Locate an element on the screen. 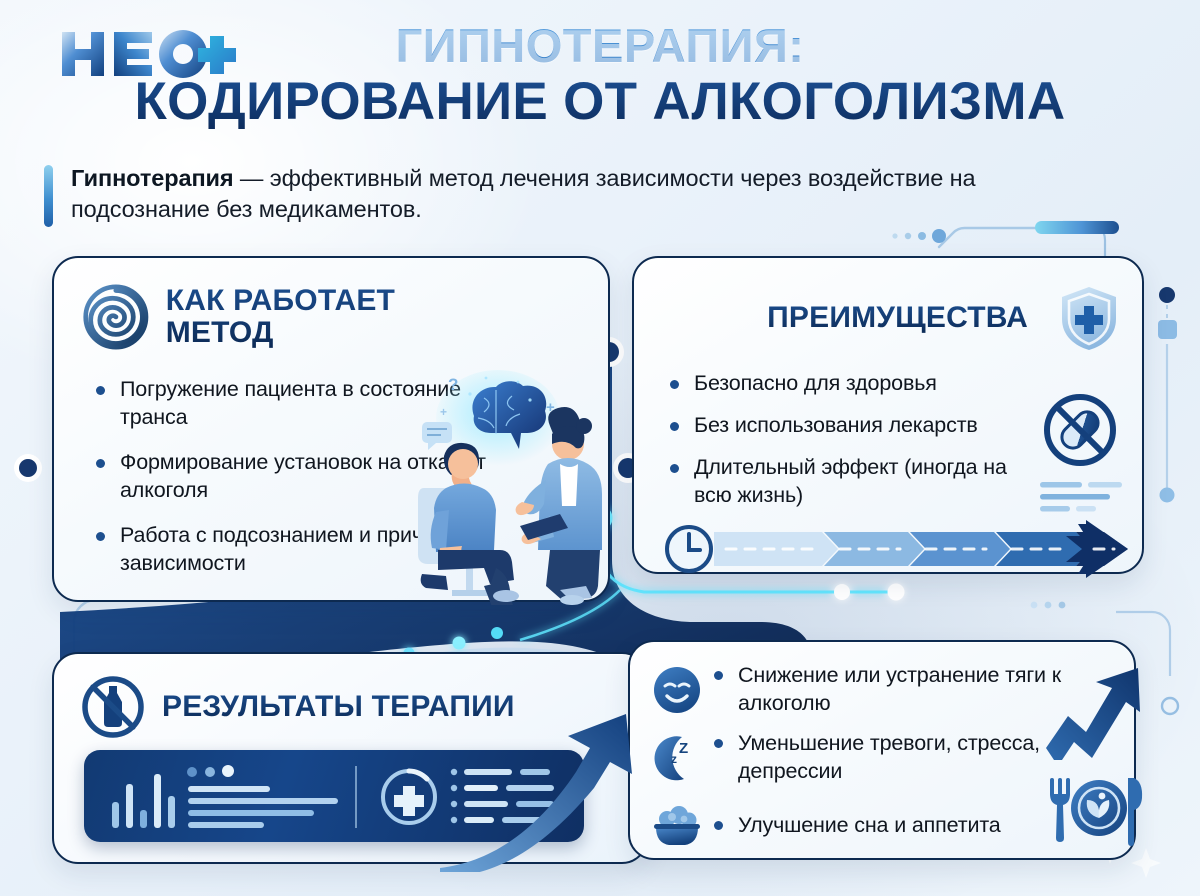 Image resolution: width=1200 pixels, height=896 pixels. title-line-1: ГИПНОТЕРАПИЯ: is located at coordinates (600, 46).